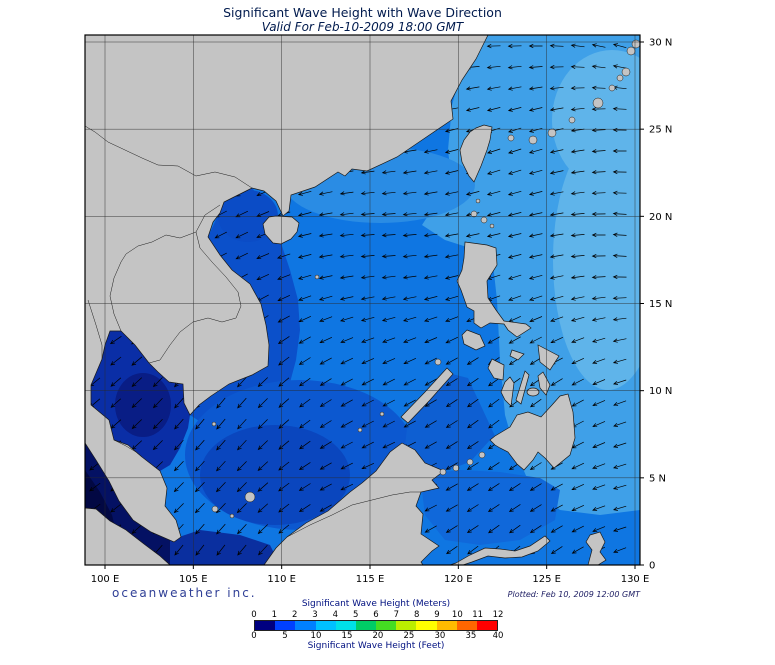  I want to click on legend-meters-title: Significant Wave Height (Meters), so click(376, 604).